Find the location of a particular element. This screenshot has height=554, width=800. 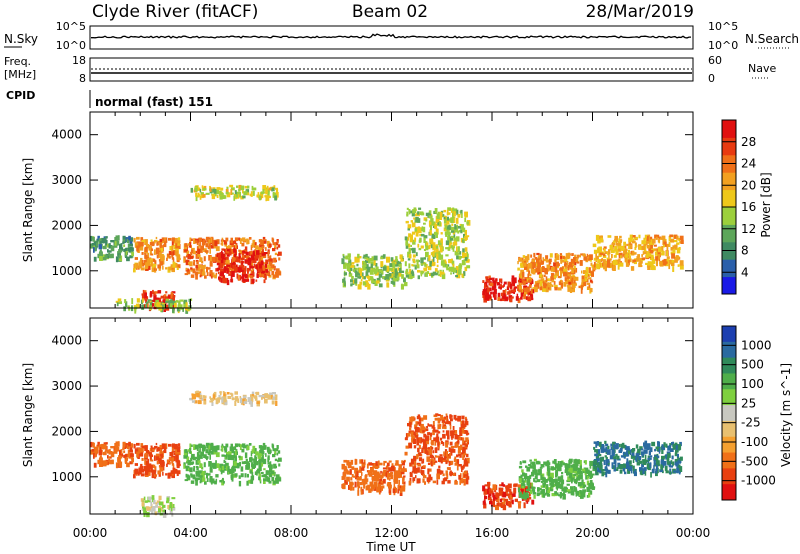

colorbar-swatch is located at coordinates (729, 365).